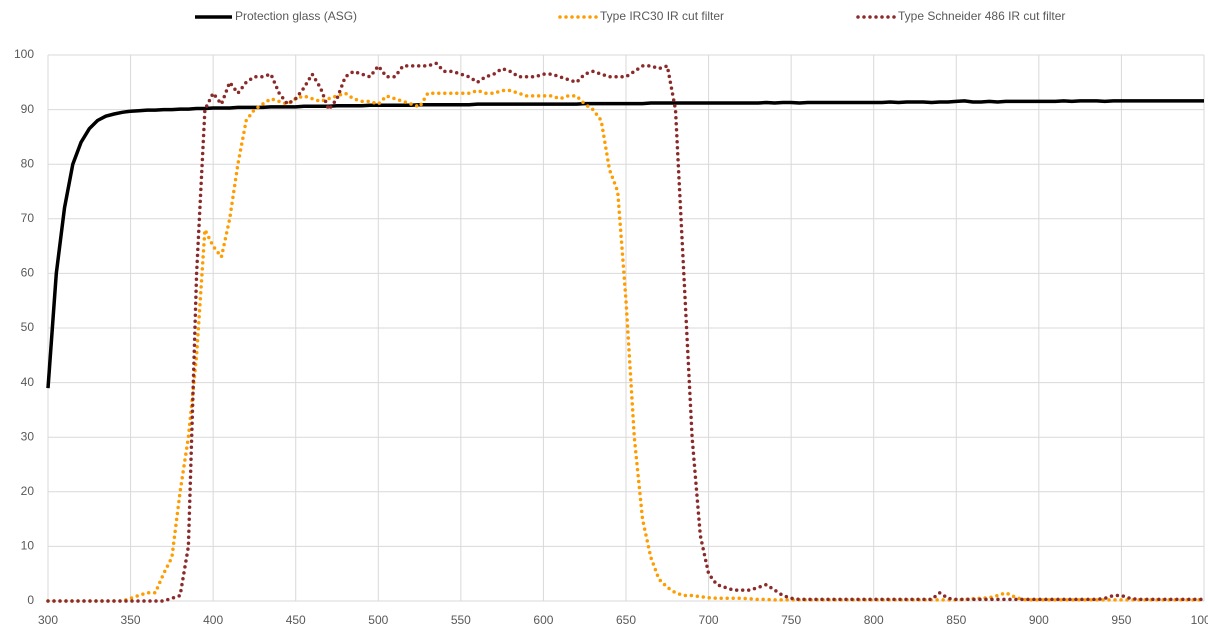  I want to click on x-tick-label: 450, so click(296, 620).